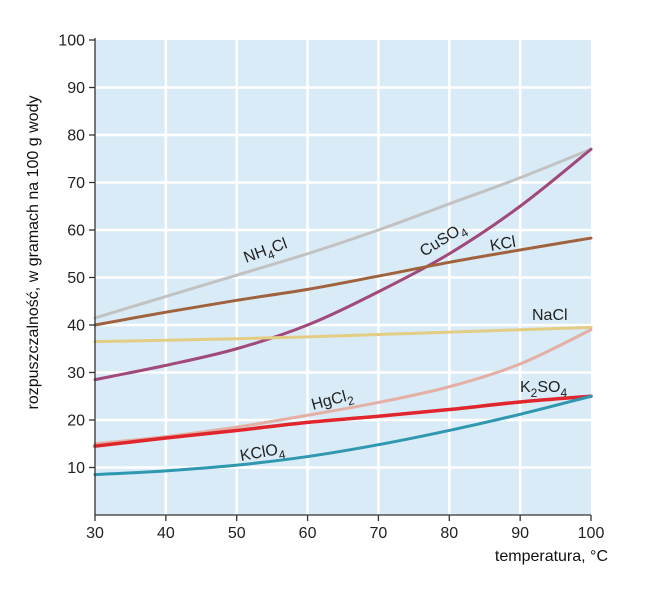 The width and height of the screenshot is (651, 592). I want to click on y-tick-label: 40, so click(76, 326).